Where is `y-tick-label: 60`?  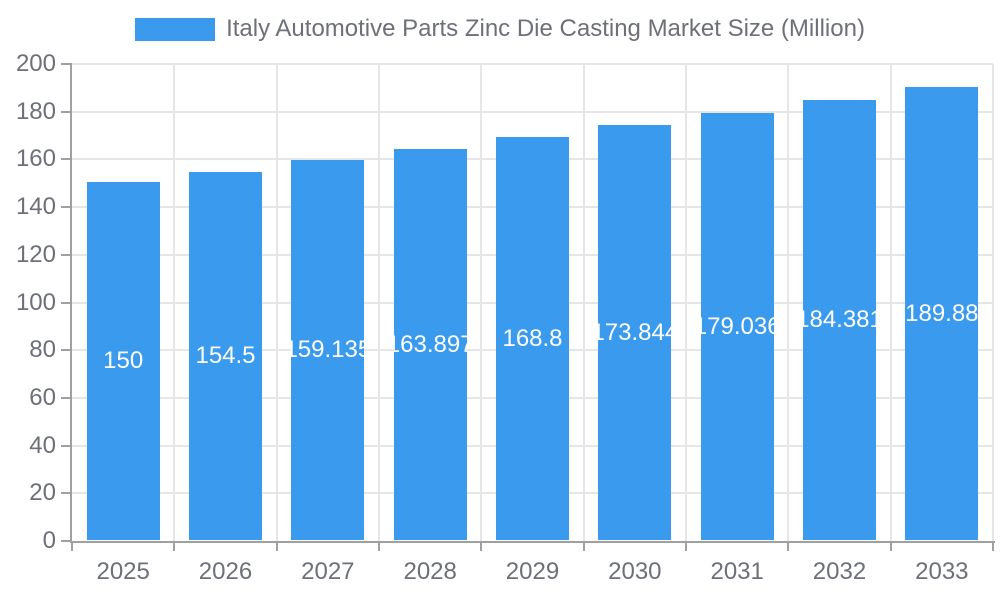 y-tick-label: 60 is located at coordinates (42, 397).